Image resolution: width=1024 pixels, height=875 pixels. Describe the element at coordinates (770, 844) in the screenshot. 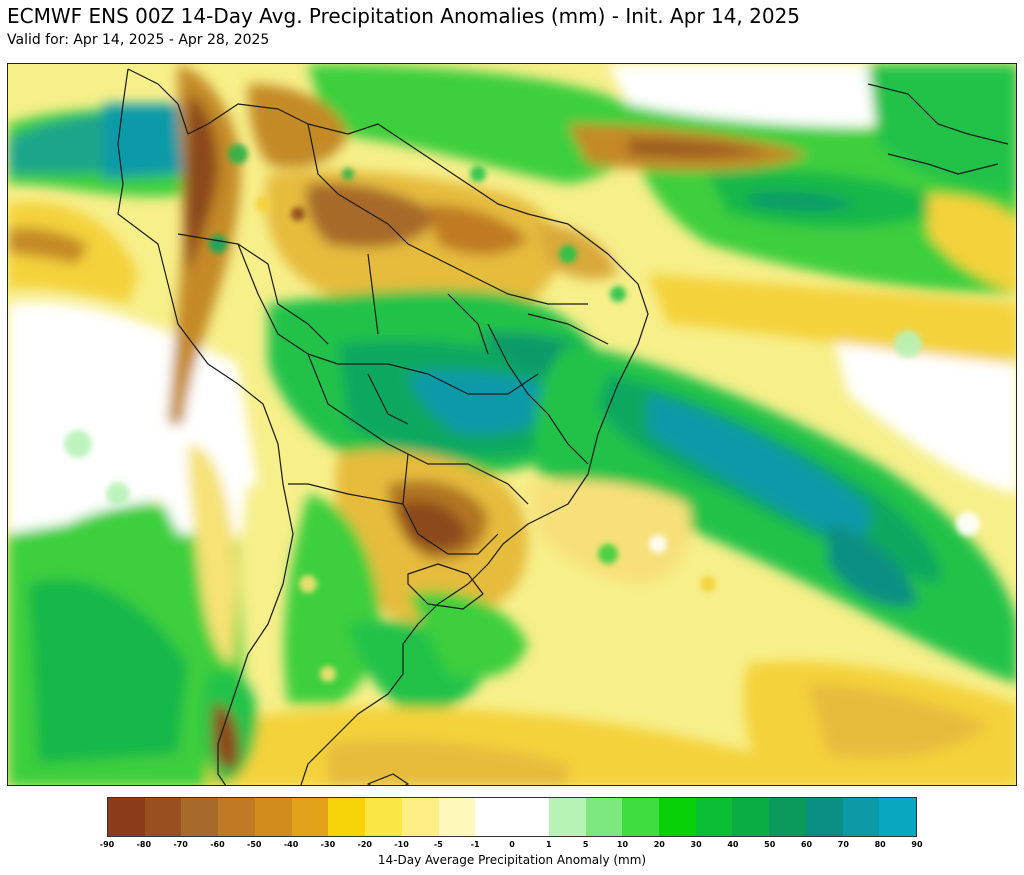

I see `colorbar-tick-label: 50` at that location.